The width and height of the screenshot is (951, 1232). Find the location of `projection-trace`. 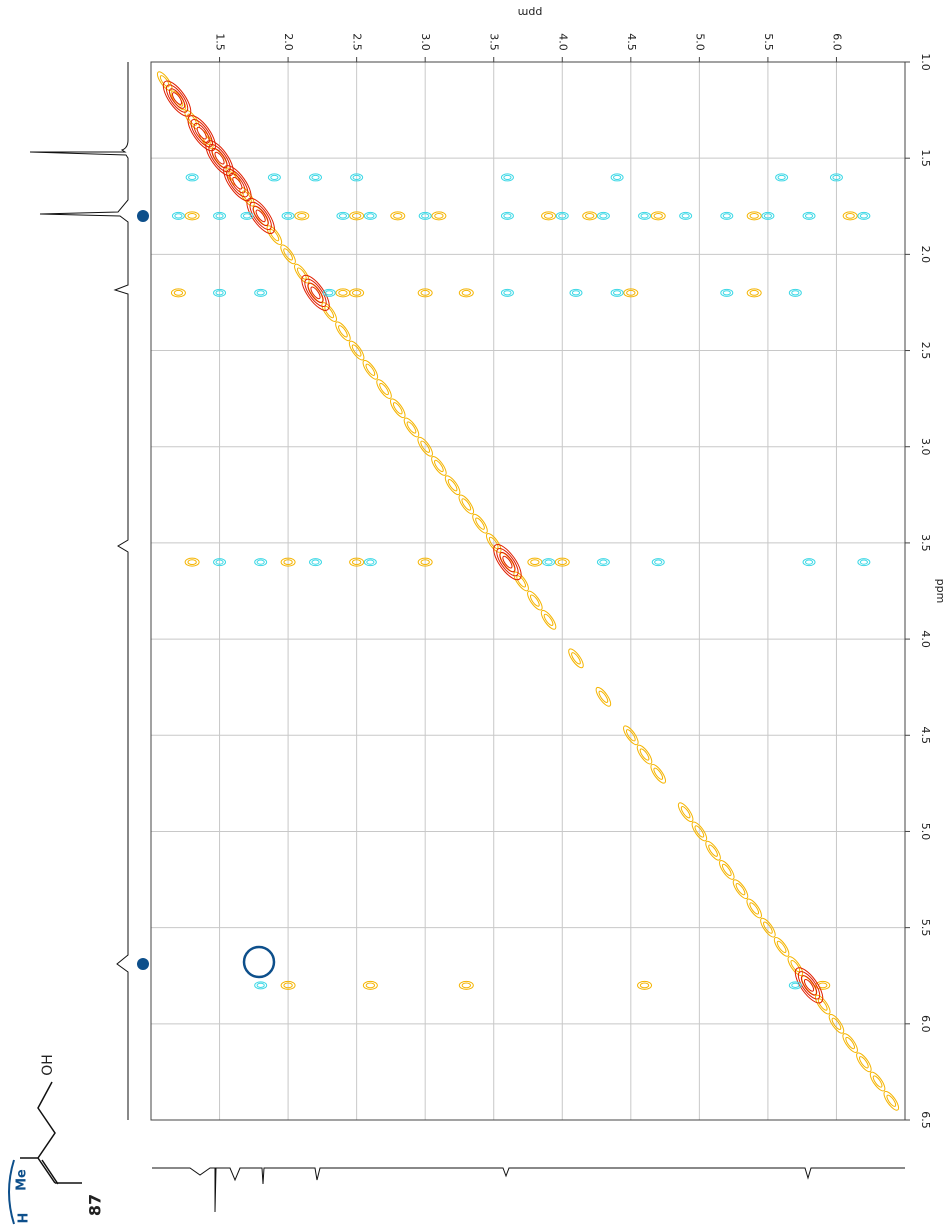

projection-trace is located at coordinates (79, 591).